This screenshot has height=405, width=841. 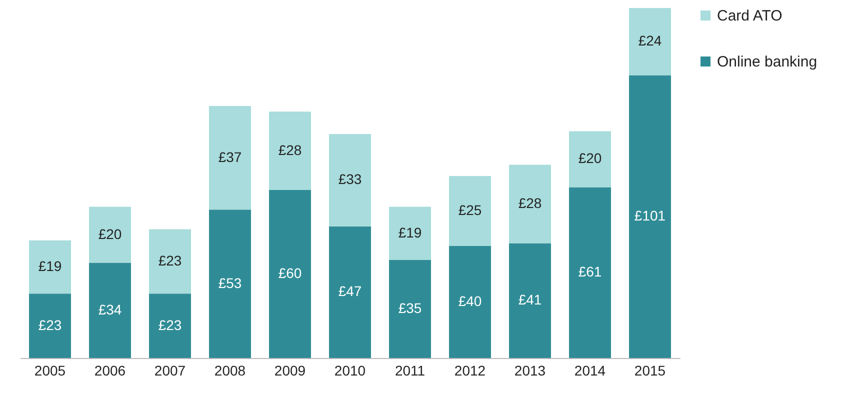 I want to click on data-label: £25, so click(x=470, y=210).